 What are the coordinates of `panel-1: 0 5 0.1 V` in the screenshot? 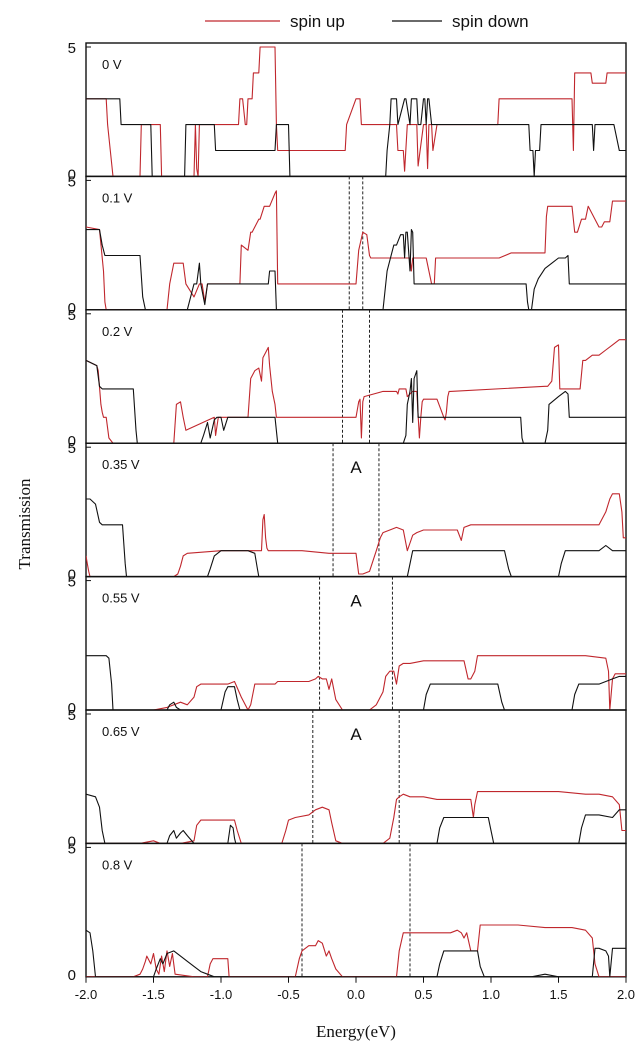 It's located at (347, 245).